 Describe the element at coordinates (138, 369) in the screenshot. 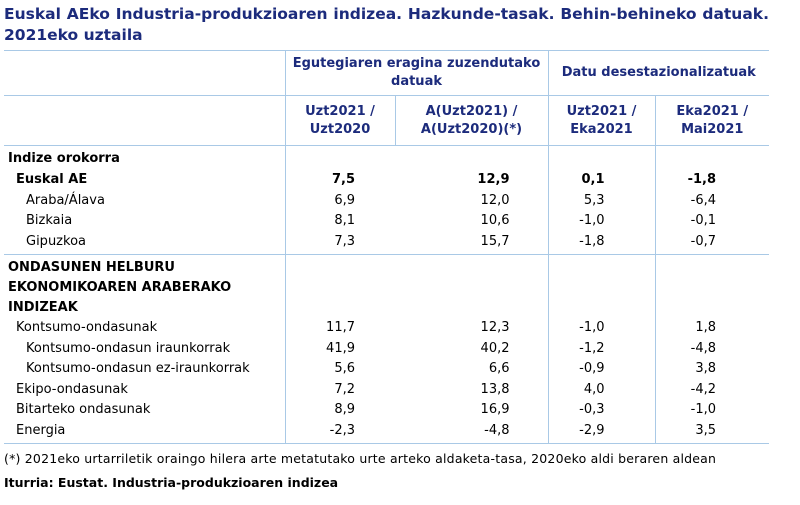

I see `row-label: Kontsumo-ondasun ez-iraunkorrak` at that location.